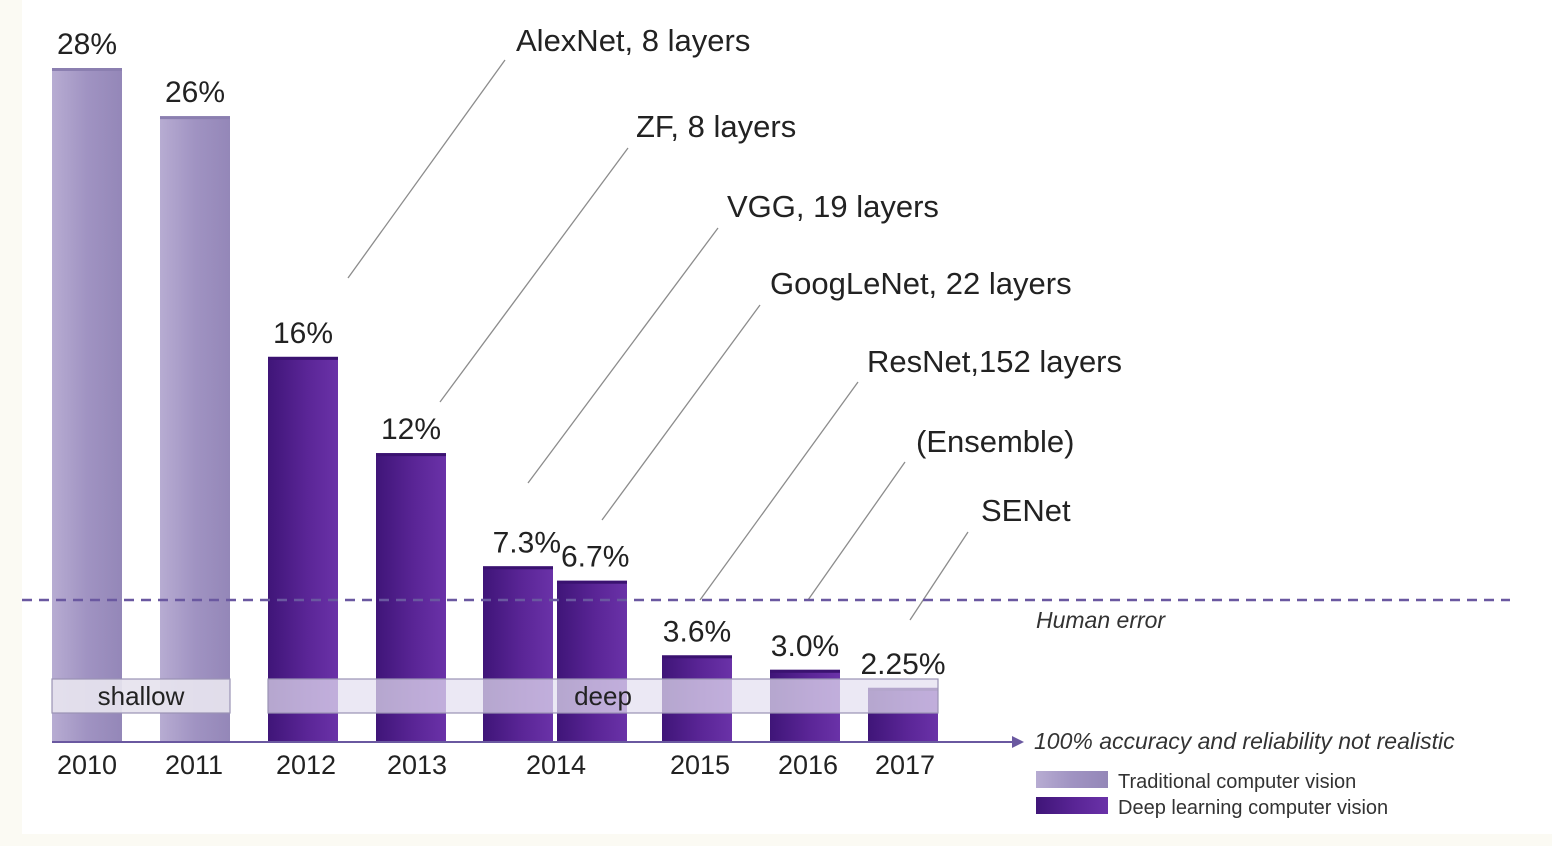 Image resolution: width=1552 pixels, height=846 pixels. What do you see at coordinates (1253, 808) in the screenshot?
I see `legend-label-deep: Deep learning computer vision` at bounding box center [1253, 808].